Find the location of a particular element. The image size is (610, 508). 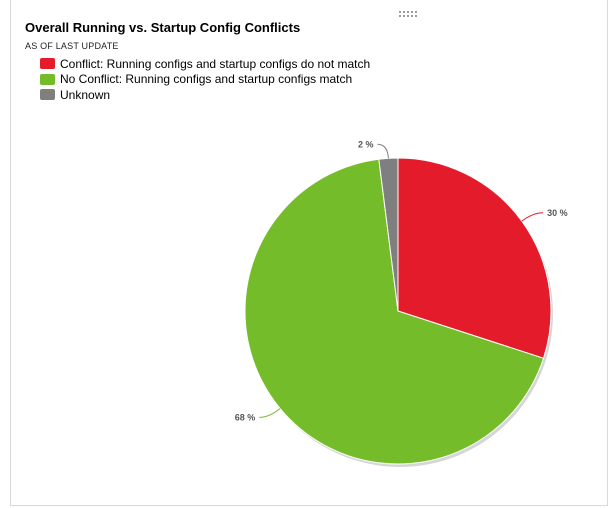

pie-data-label: 68 % is located at coordinates (245, 417).